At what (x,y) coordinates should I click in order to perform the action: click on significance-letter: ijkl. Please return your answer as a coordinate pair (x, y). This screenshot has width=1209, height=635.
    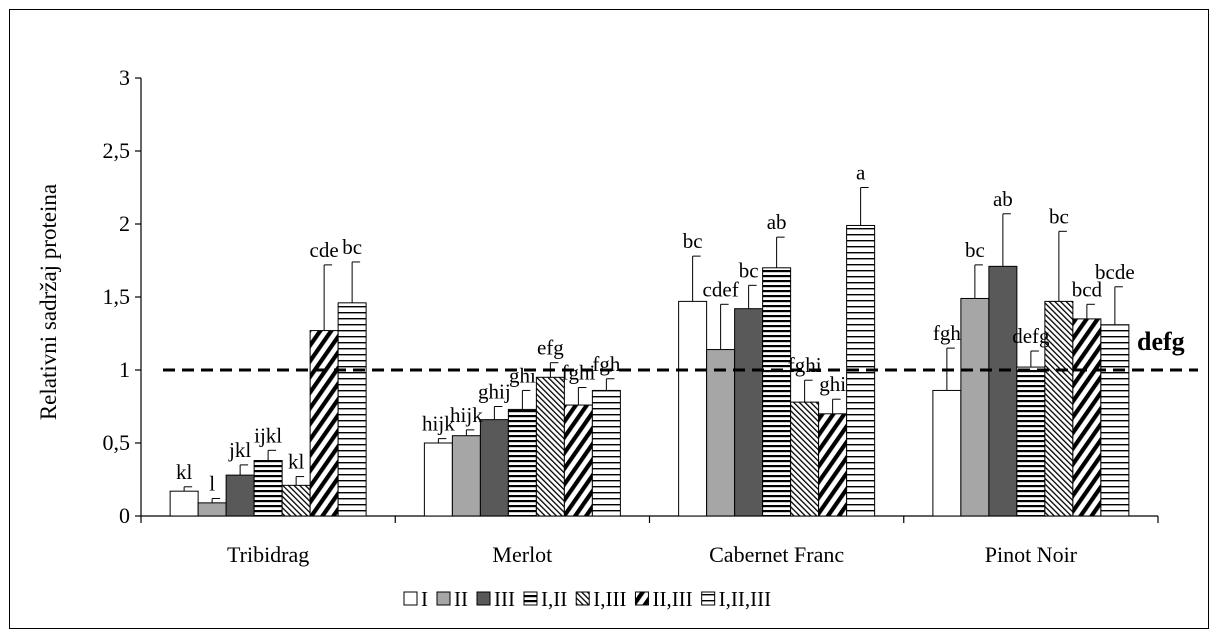
    Looking at the image, I should click on (268, 435).